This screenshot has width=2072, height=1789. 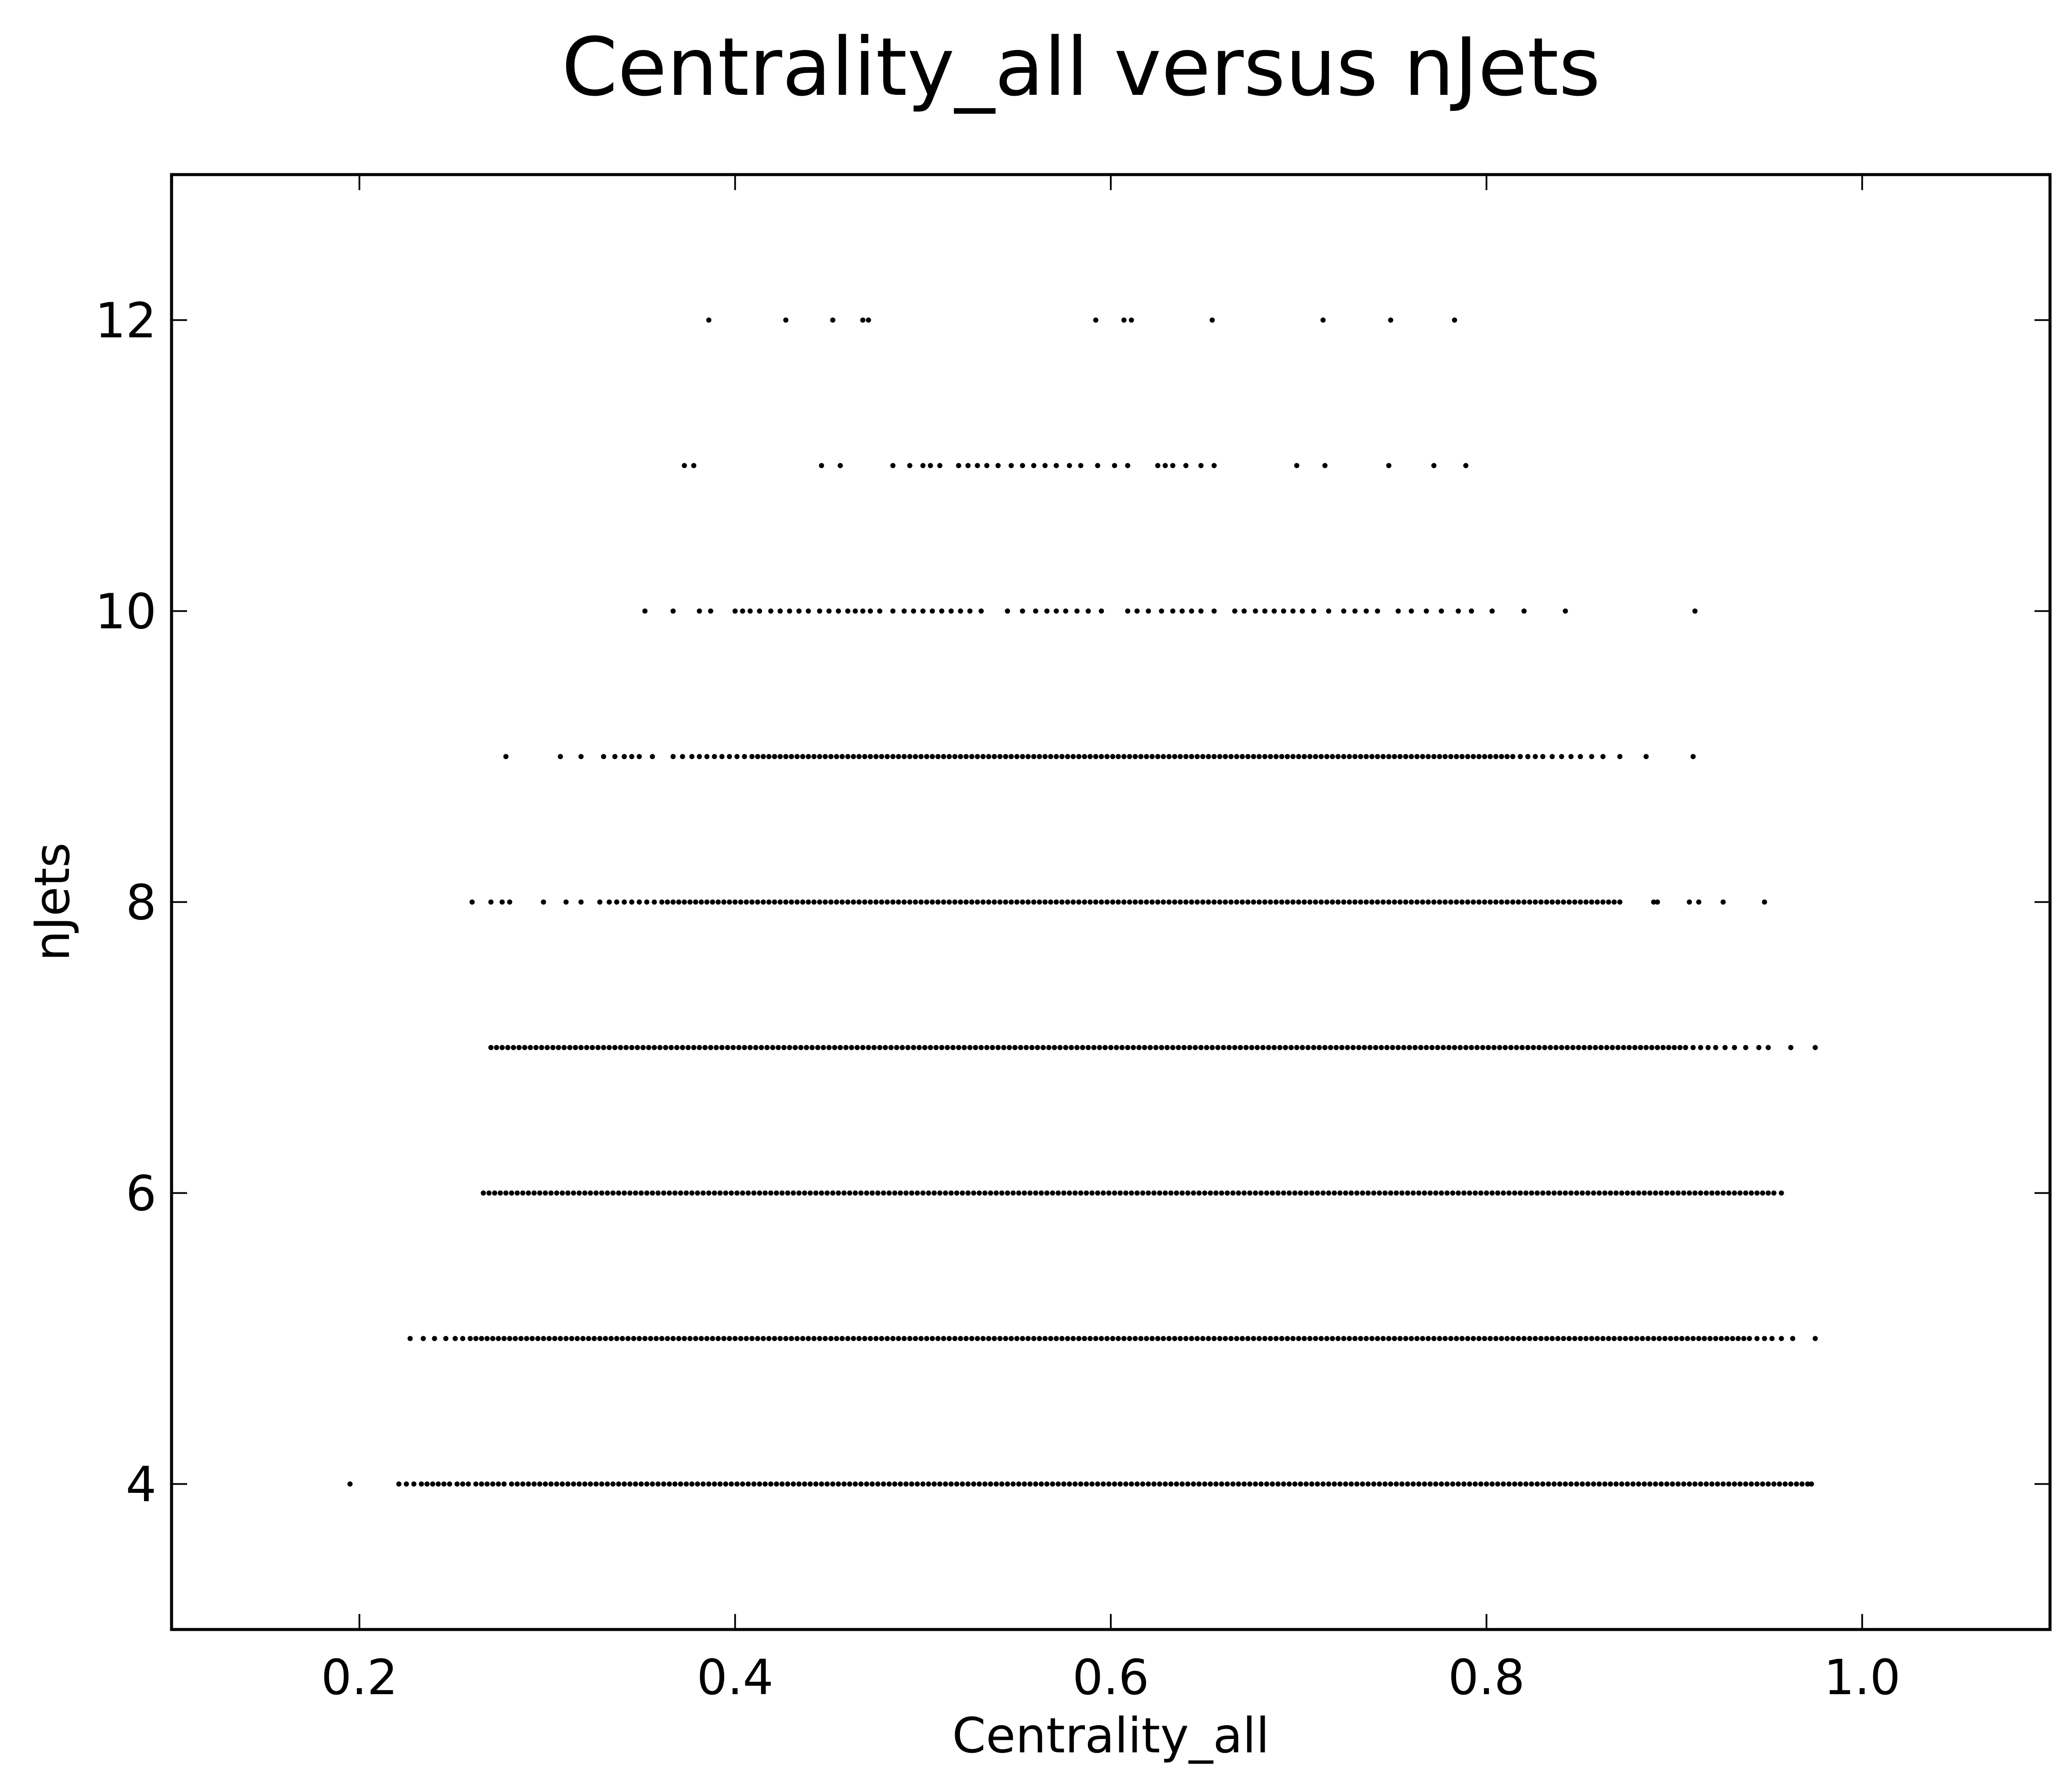 I want to click on y-tick-label: 8, so click(x=141, y=903).